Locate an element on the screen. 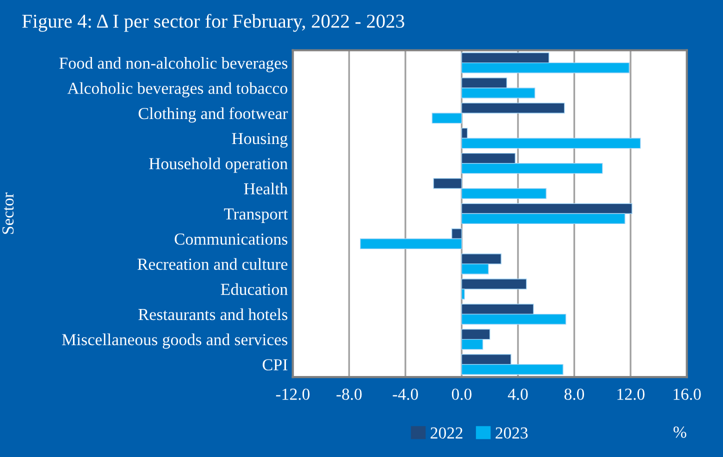  x-tick-label: -12.0 is located at coordinates (293, 394).